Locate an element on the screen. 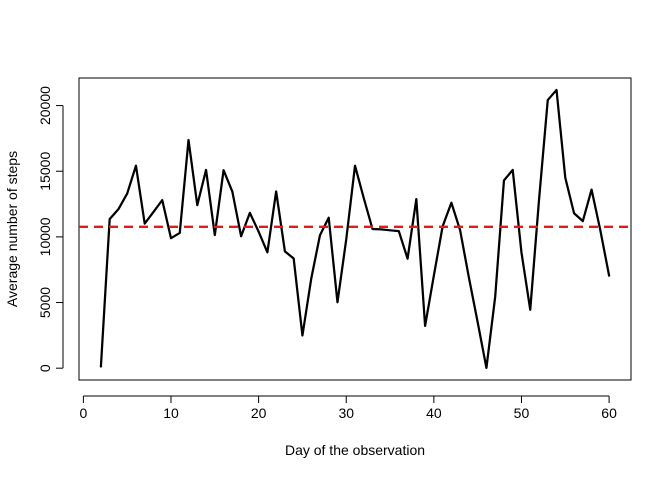 The width and height of the screenshot is (672, 480). x-axis-title: Day of the observation is located at coordinates (355, 450).